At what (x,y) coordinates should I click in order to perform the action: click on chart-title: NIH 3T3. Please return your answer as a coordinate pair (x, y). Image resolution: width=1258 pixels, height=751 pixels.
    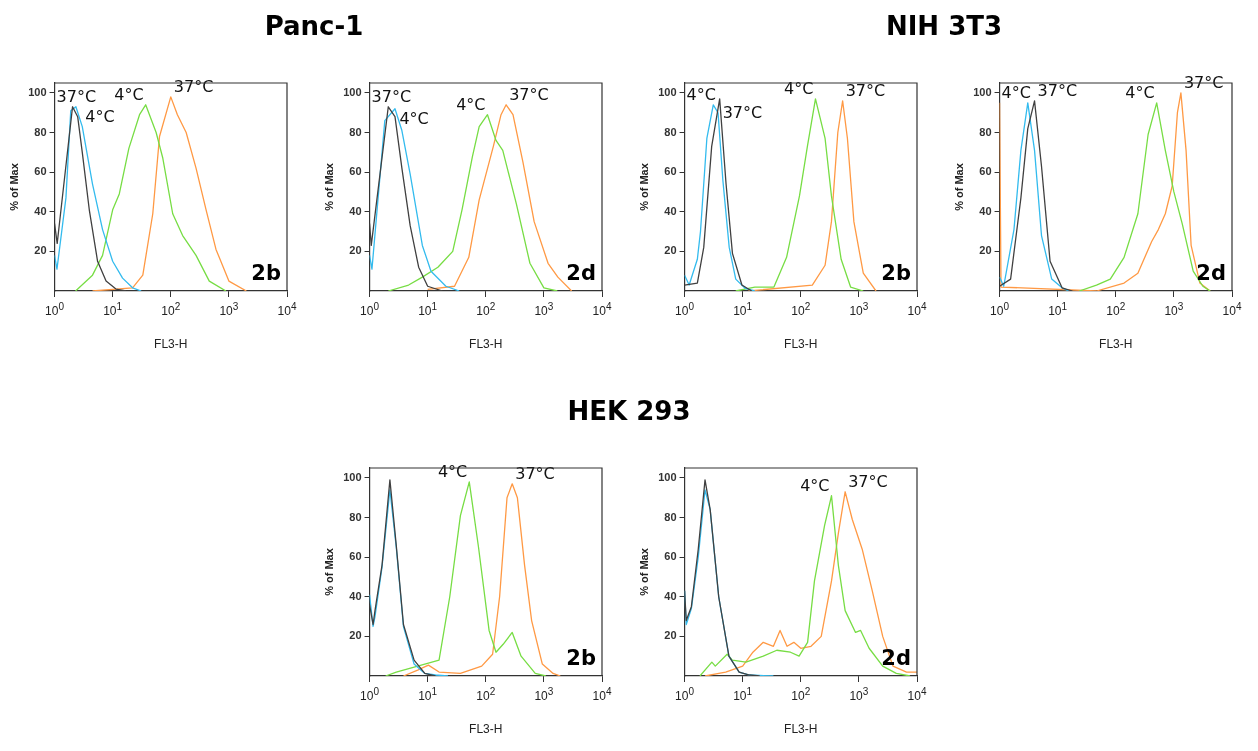
    Looking at the image, I should click on (944, 26).